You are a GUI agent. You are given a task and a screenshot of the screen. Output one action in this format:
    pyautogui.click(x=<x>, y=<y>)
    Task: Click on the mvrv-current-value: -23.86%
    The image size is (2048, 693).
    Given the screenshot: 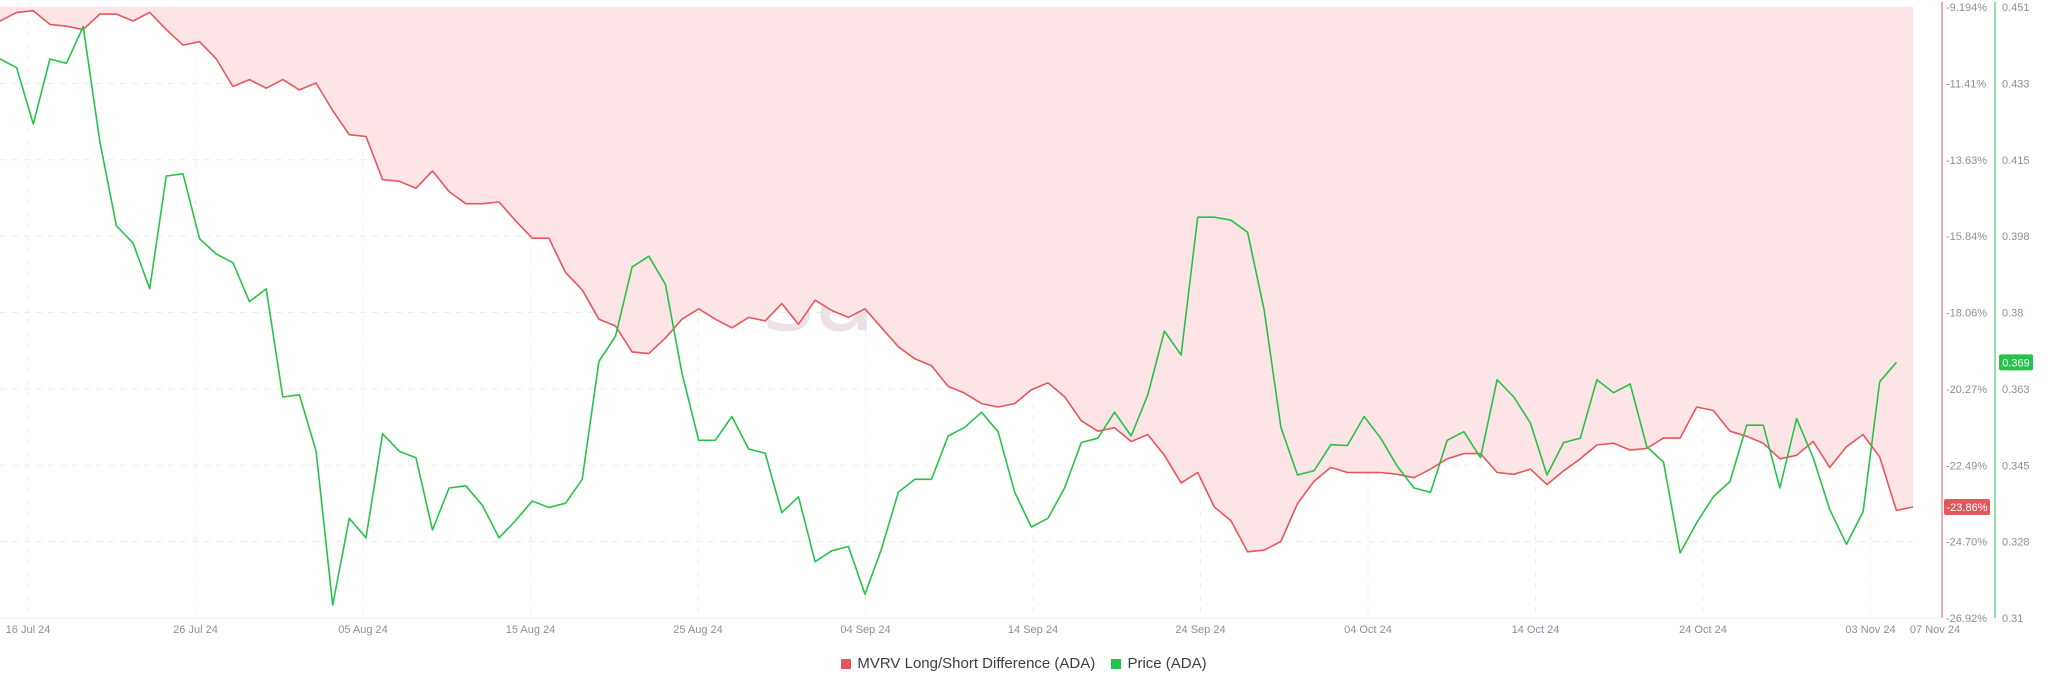 What is the action you would take?
    pyautogui.click(x=1967, y=508)
    